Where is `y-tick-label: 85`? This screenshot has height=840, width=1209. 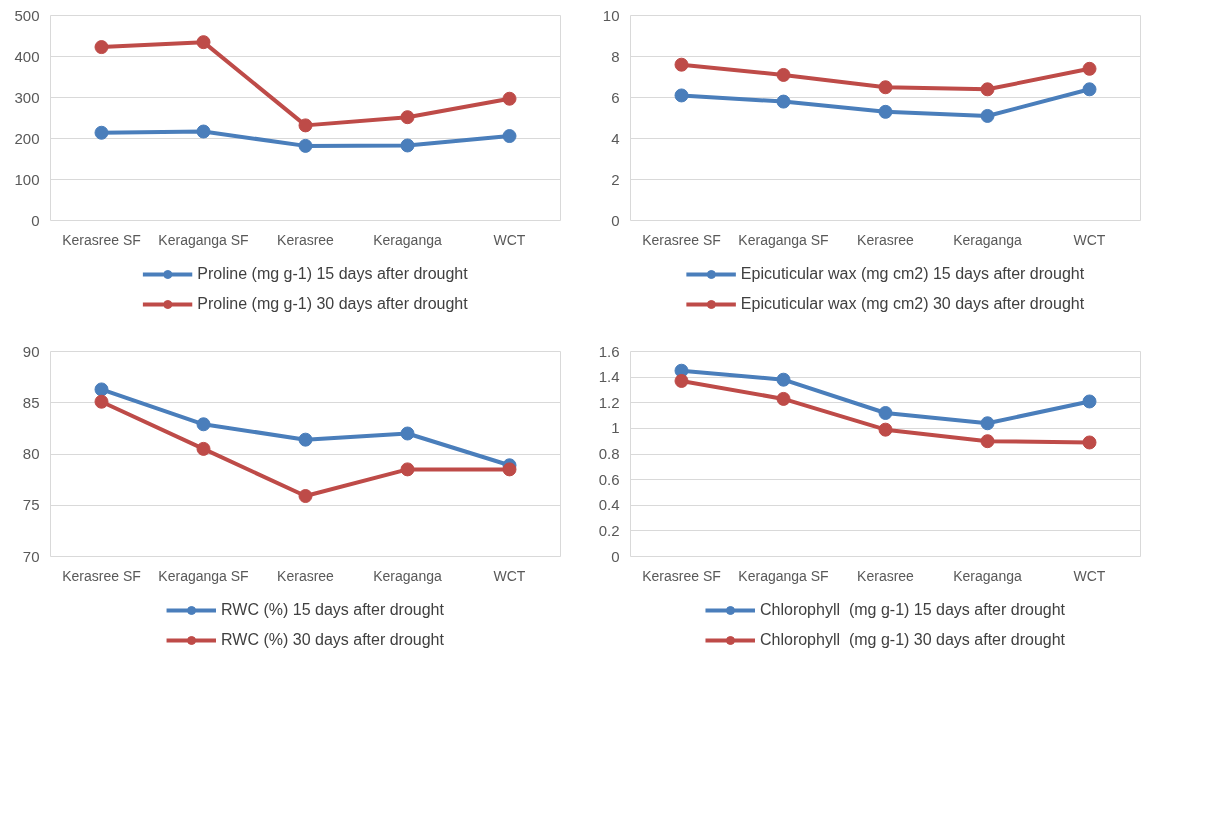 y-tick-label: 85 is located at coordinates (31, 402).